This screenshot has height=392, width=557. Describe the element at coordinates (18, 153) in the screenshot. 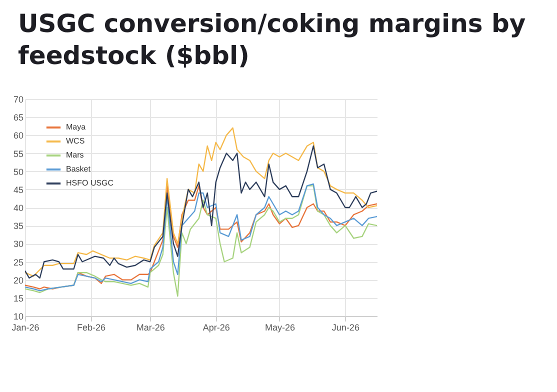

I see `y-tick-label: 55` at that location.